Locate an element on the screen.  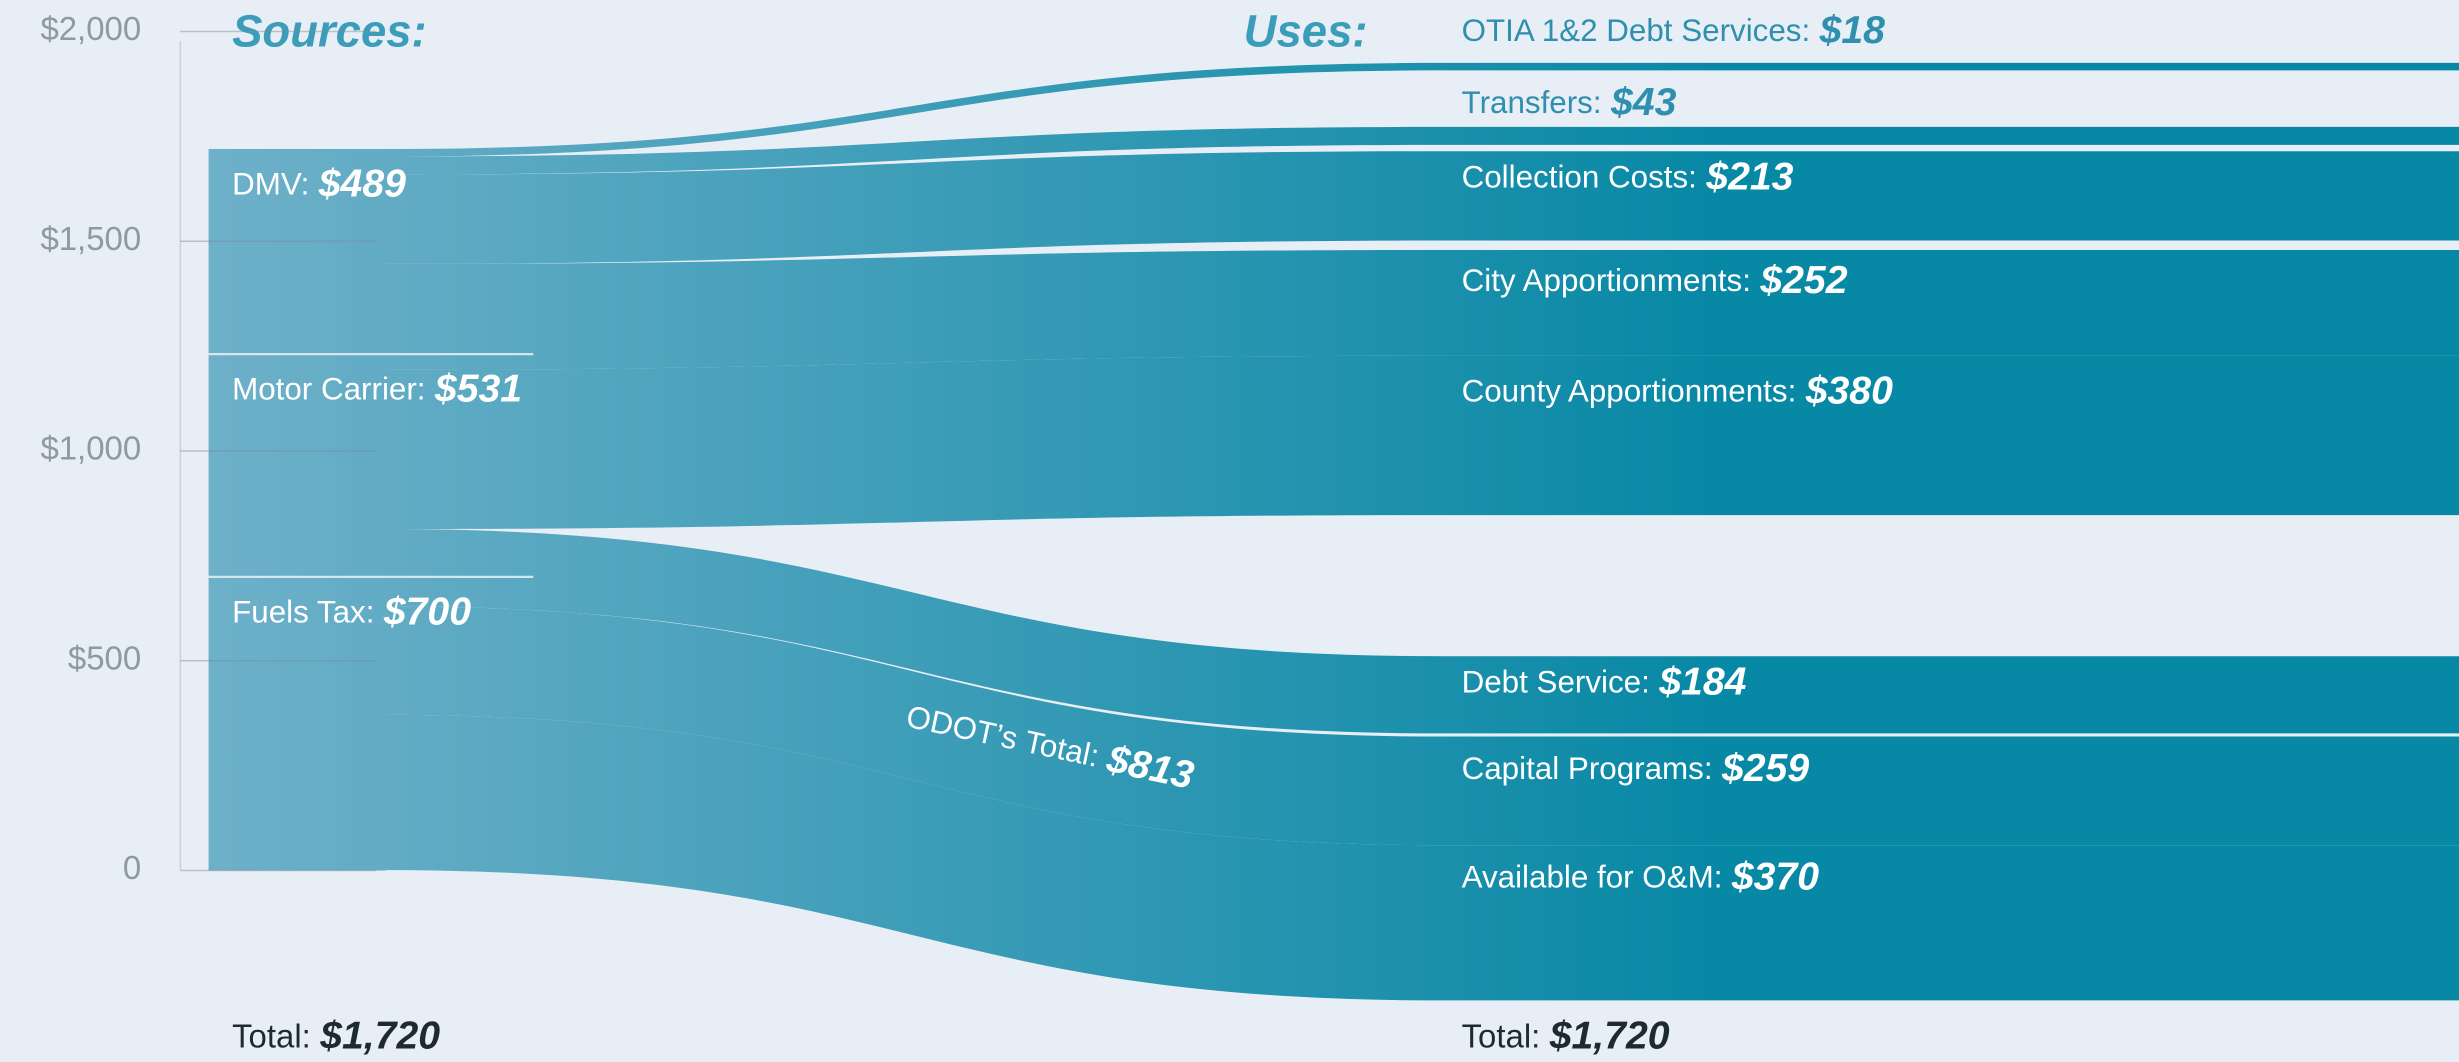
y-tick-label: $1,000 is located at coordinates (90, 448).